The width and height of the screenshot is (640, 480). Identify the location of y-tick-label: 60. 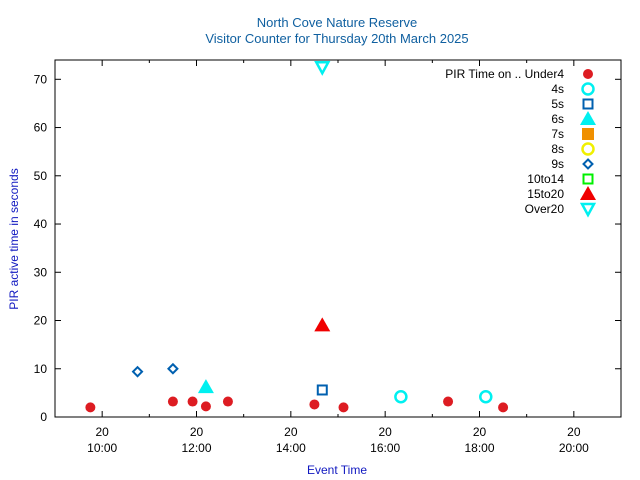
(41, 128).